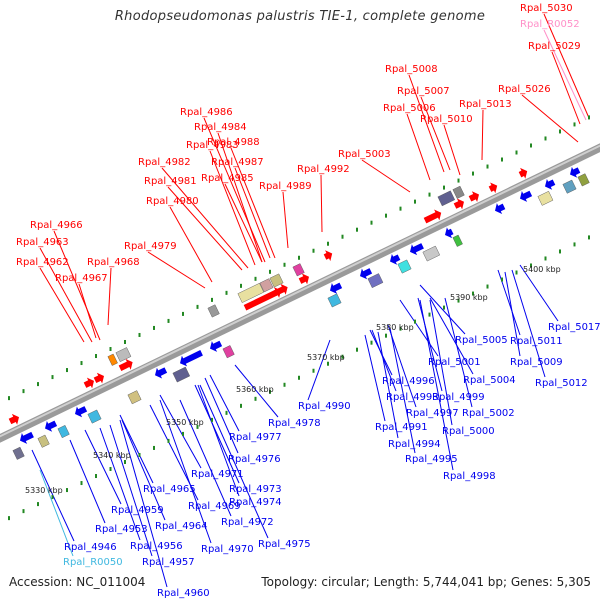  Describe the element at coordinates (42, 262) in the screenshot. I see `gene-label: Rpal_4962` at that location.